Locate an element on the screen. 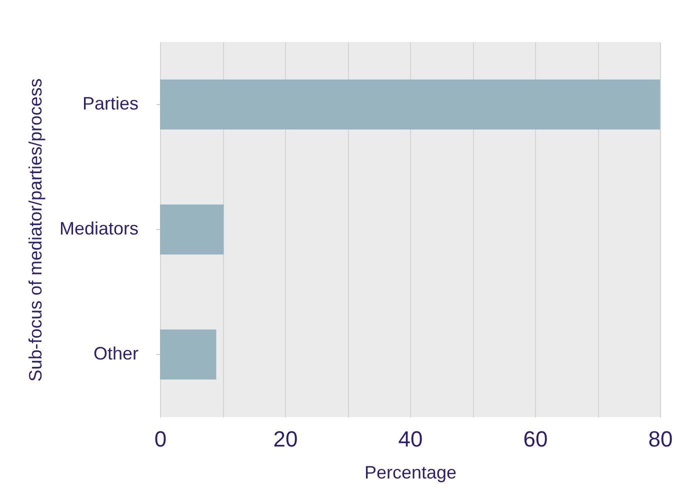 This screenshot has width=675, height=491. x-axis-title: Percentage is located at coordinates (410, 472).